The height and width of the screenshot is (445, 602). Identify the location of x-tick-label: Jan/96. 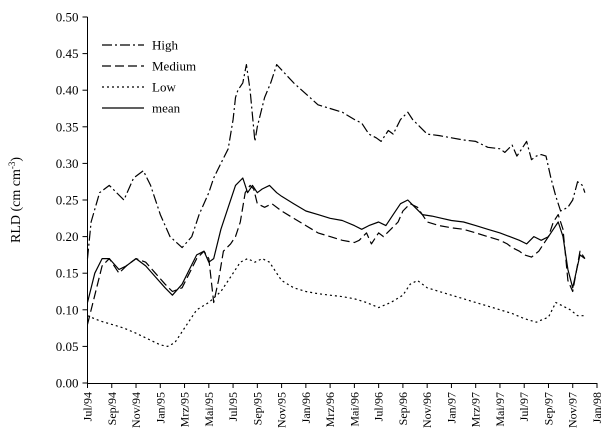
(306, 407).